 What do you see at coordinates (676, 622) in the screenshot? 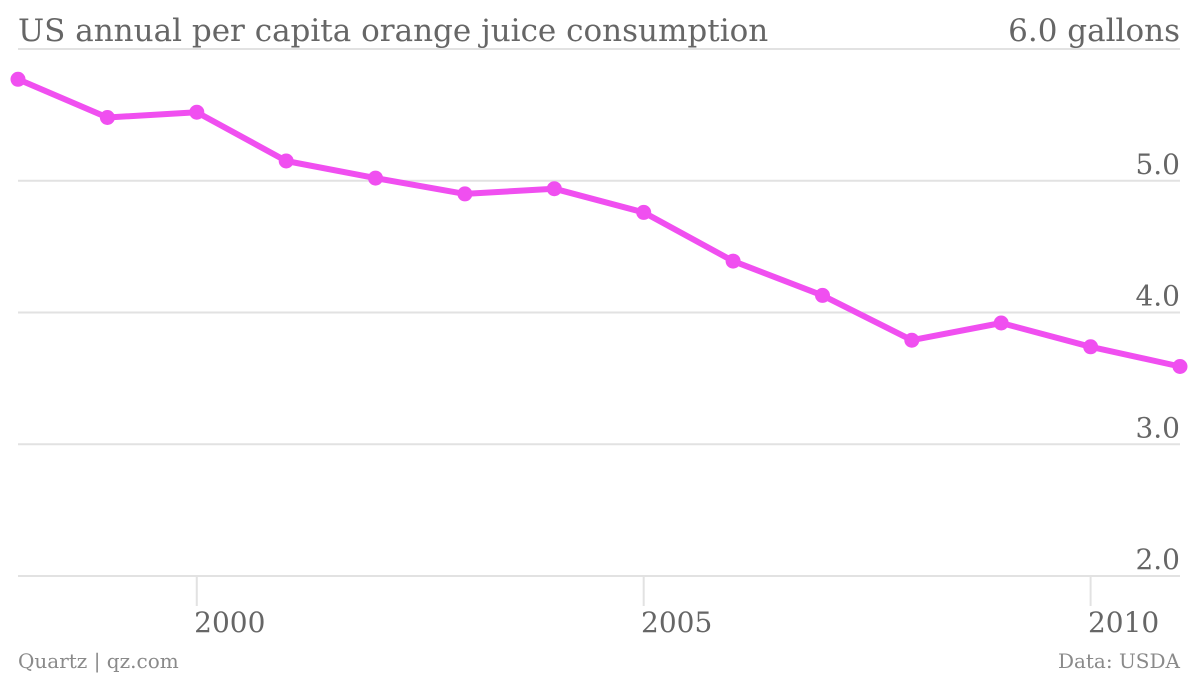
I see `x-tick-label: 2005` at bounding box center [676, 622].